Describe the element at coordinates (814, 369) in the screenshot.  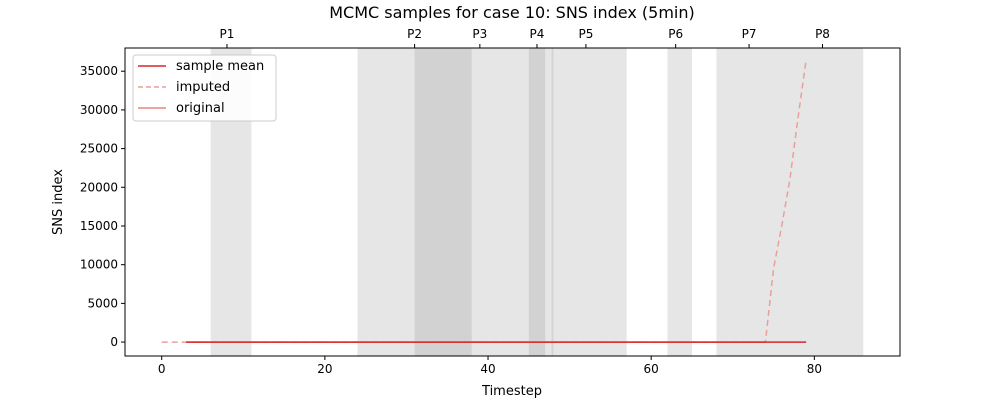
I see `x-tick-label: 80` at that location.